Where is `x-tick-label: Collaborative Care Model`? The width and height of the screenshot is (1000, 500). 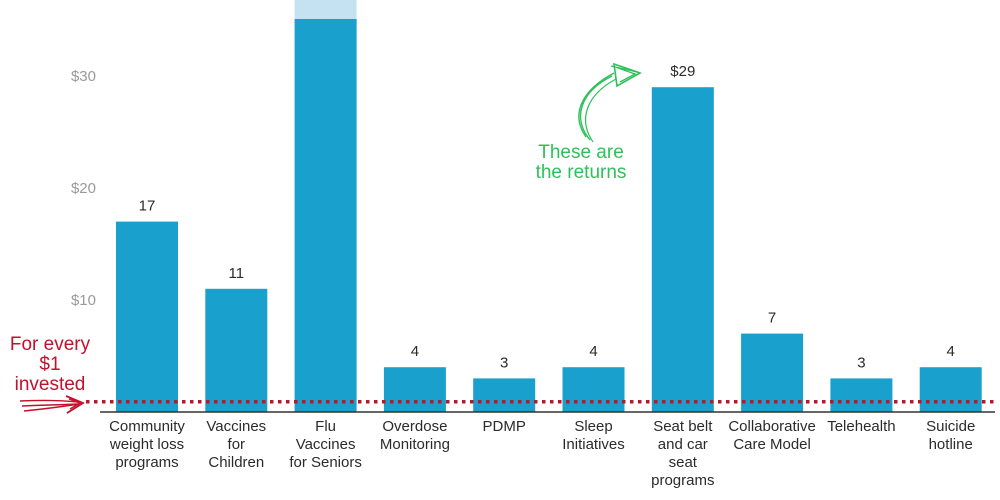
x-tick-label: Collaborative Care Model is located at coordinates (772, 435).